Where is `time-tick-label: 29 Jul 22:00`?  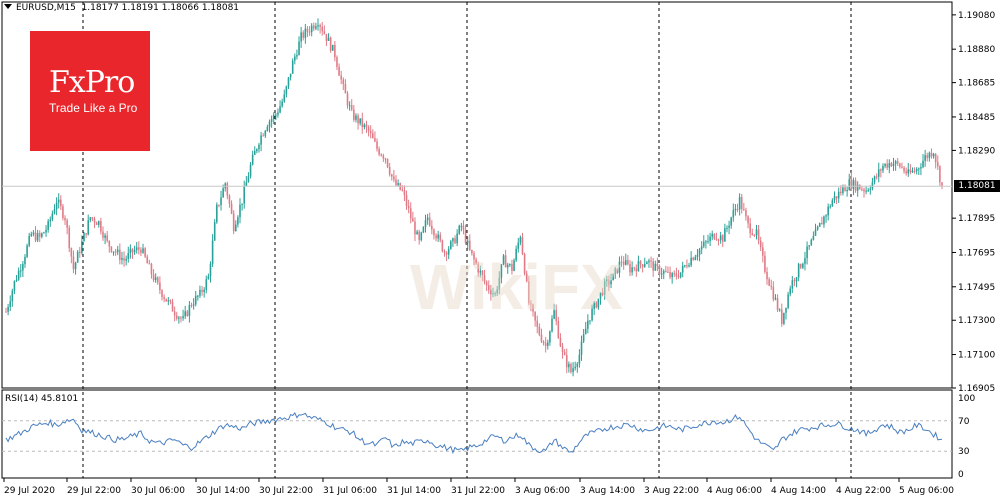 time-tick-label: 29 Jul 22:00 is located at coordinates (94, 491).